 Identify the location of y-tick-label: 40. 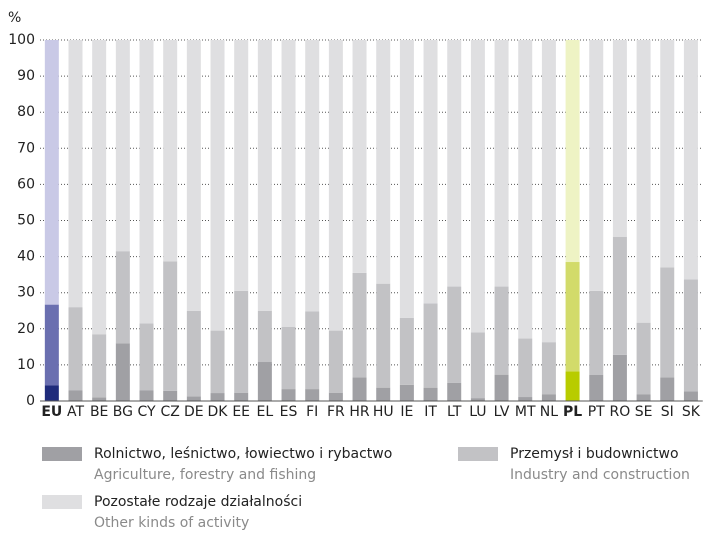
(26, 257).